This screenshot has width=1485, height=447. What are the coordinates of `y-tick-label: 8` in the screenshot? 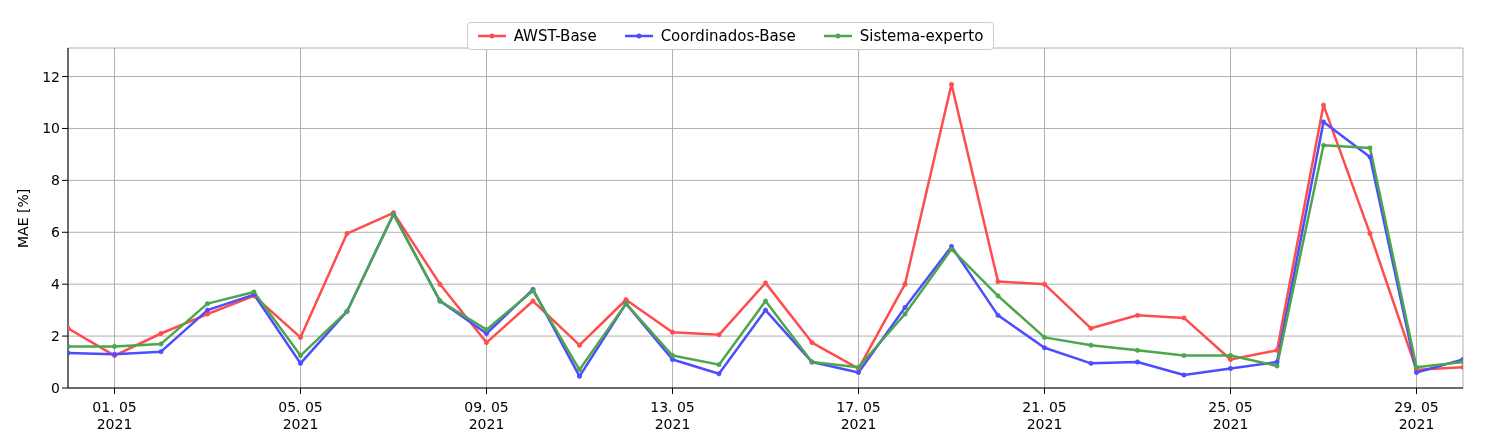 It's located at (55, 180).